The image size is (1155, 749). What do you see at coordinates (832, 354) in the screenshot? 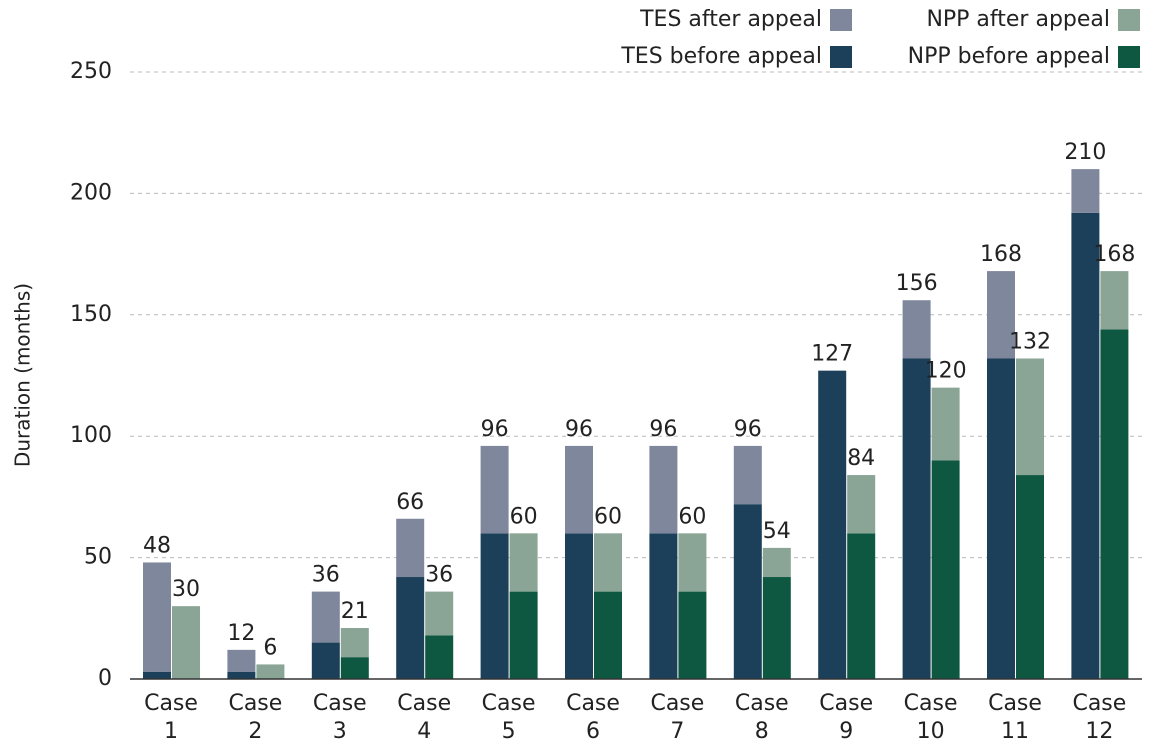
I see `total-label: 127` at bounding box center [832, 354].